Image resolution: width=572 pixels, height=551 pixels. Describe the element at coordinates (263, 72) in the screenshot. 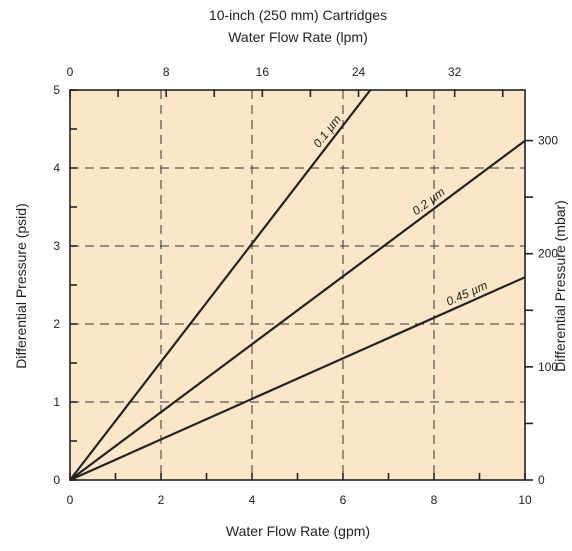

I see `top-tick-label-2: 16` at that location.